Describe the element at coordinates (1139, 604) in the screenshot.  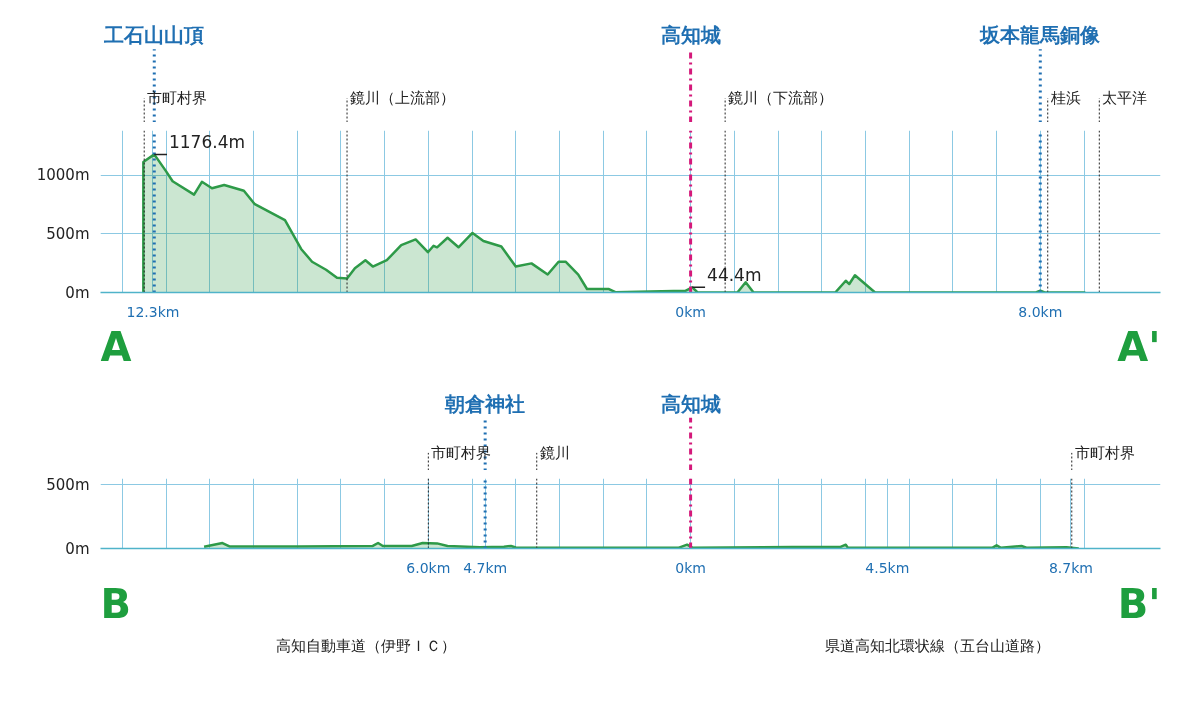
I see `text: B'` at that location.